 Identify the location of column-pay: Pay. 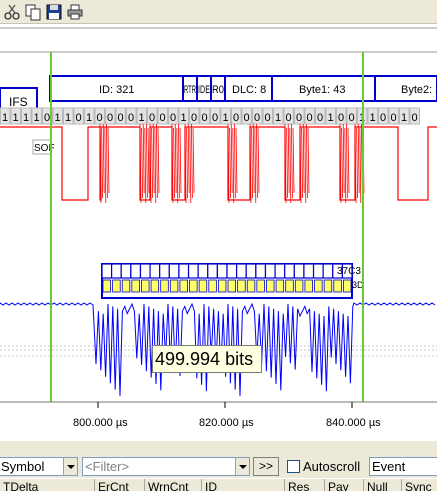
(344, 485).